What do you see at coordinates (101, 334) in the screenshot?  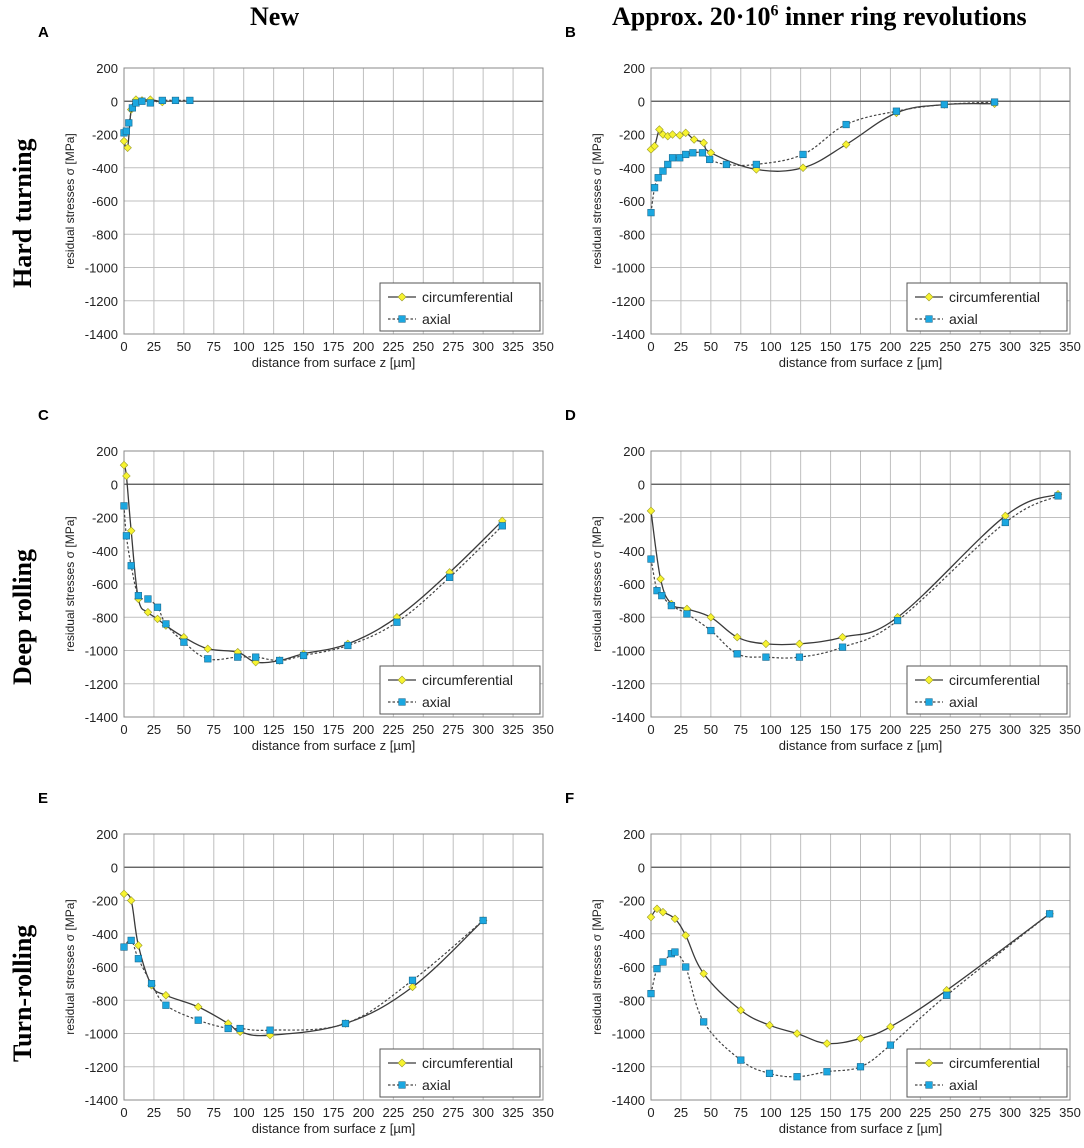 I see `y-tick-label: -1400` at bounding box center [101, 334].